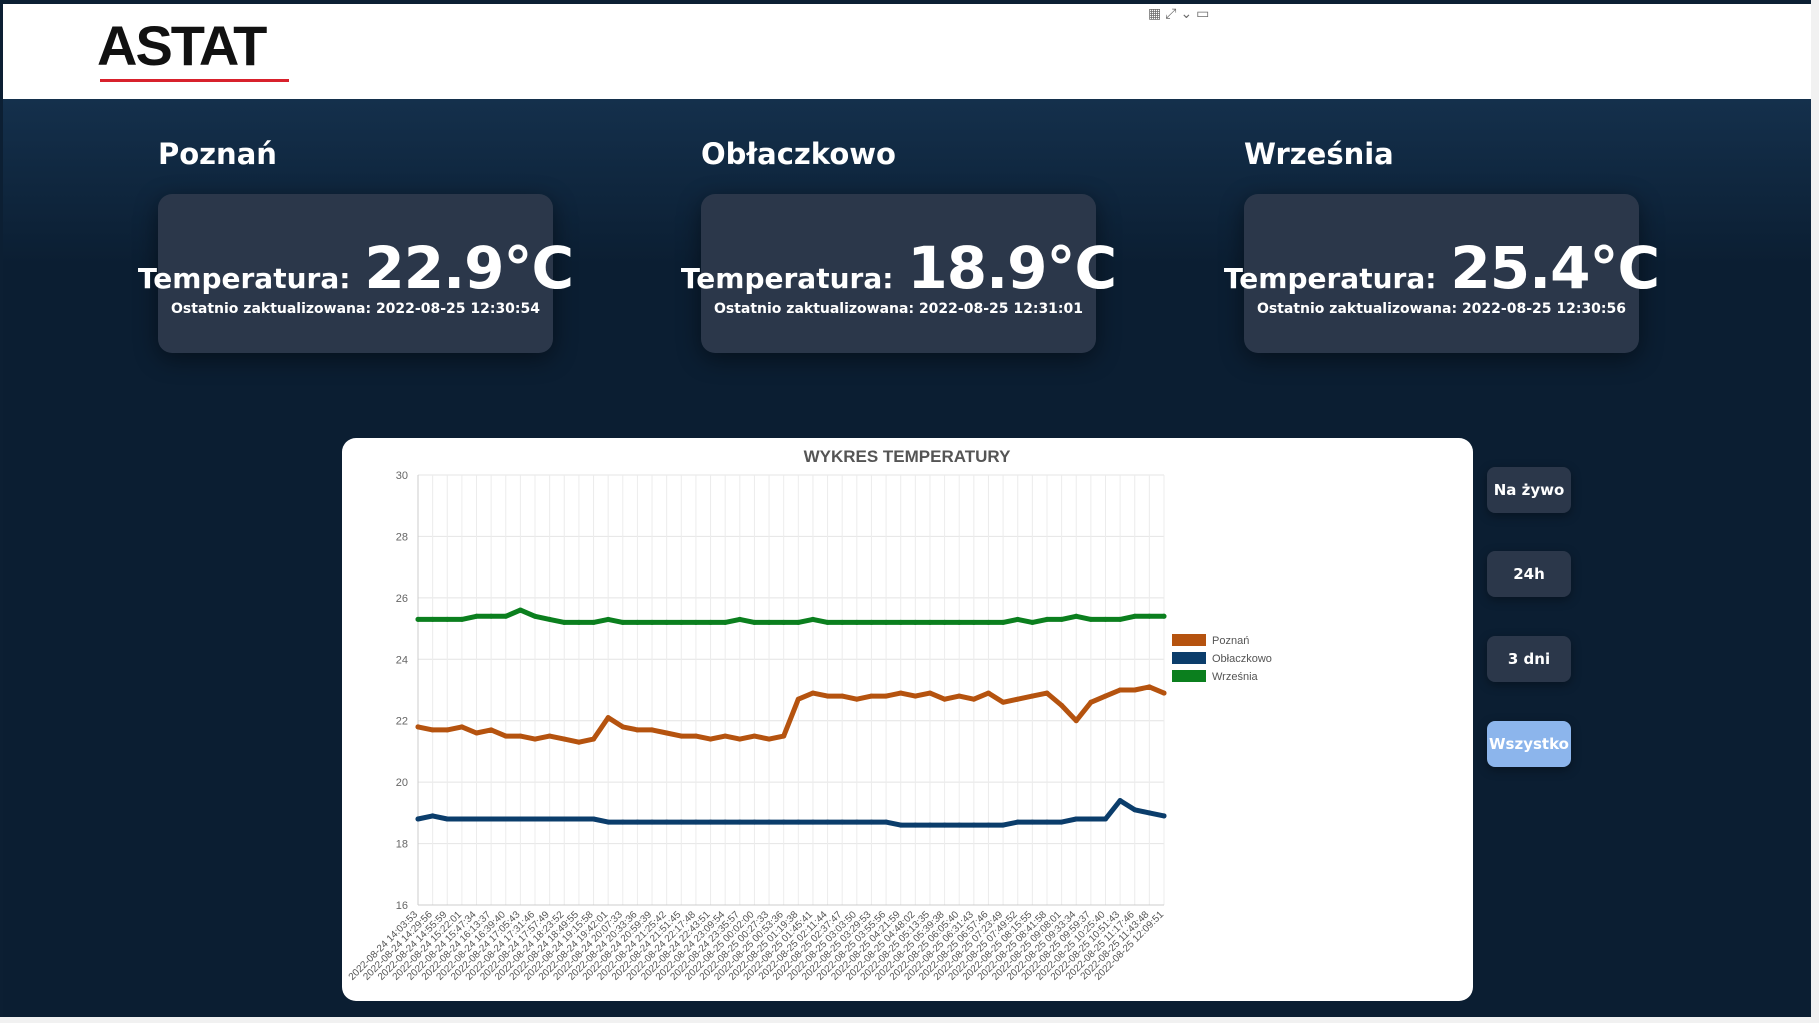 This screenshot has width=1819, height=1023. Describe the element at coordinates (1529, 659) in the screenshot. I see `range-button-3-days: 3 dni` at that location.